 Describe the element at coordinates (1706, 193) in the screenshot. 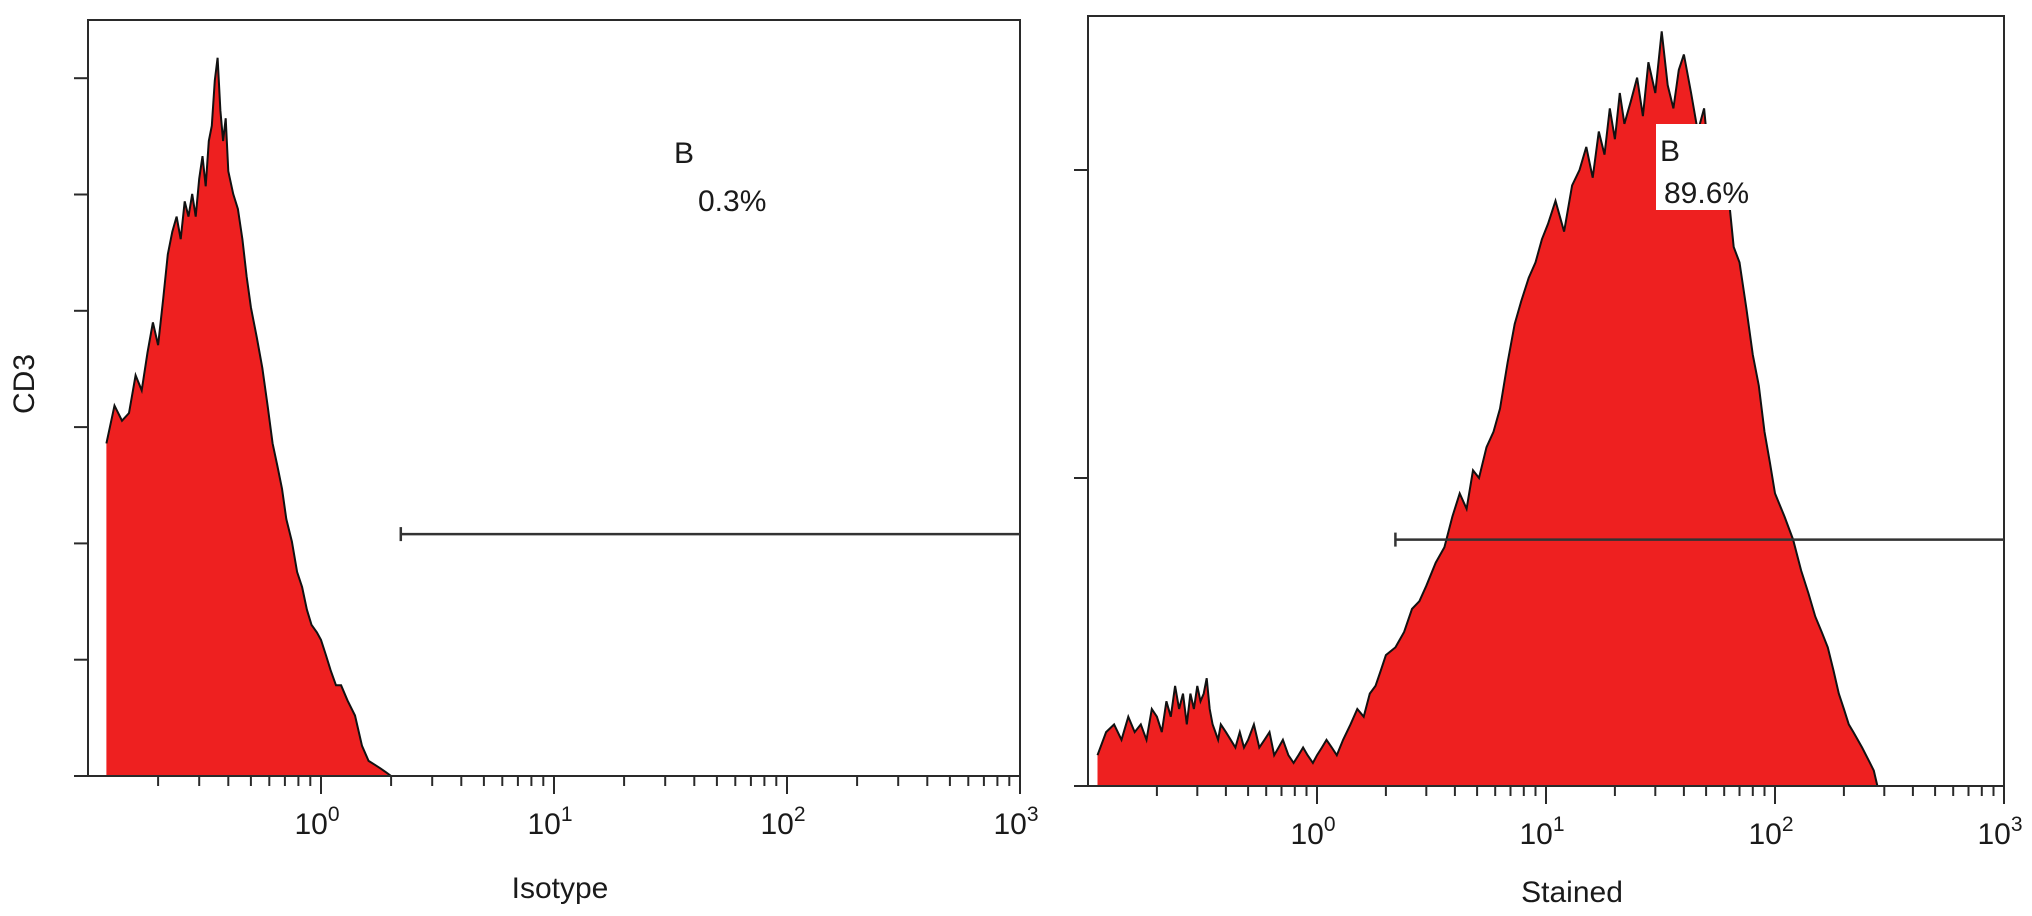

I see `stained-gate-percent: 89.6%` at that location.